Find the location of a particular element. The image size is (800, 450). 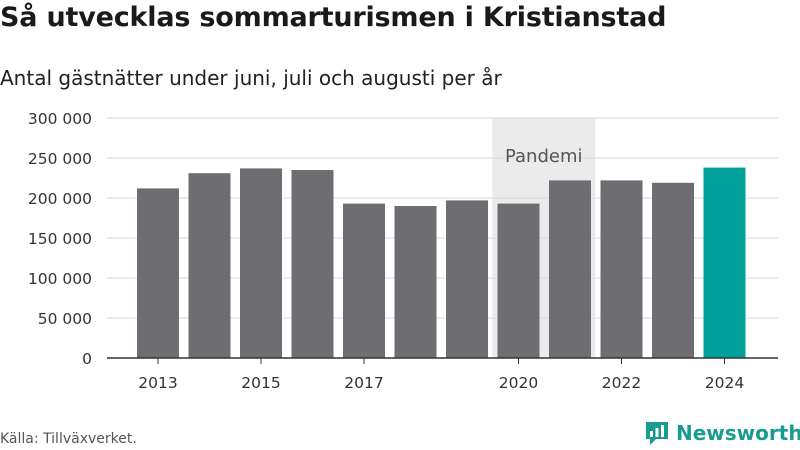

brand-name: Newsworthy is located at coordinates (738, 433).